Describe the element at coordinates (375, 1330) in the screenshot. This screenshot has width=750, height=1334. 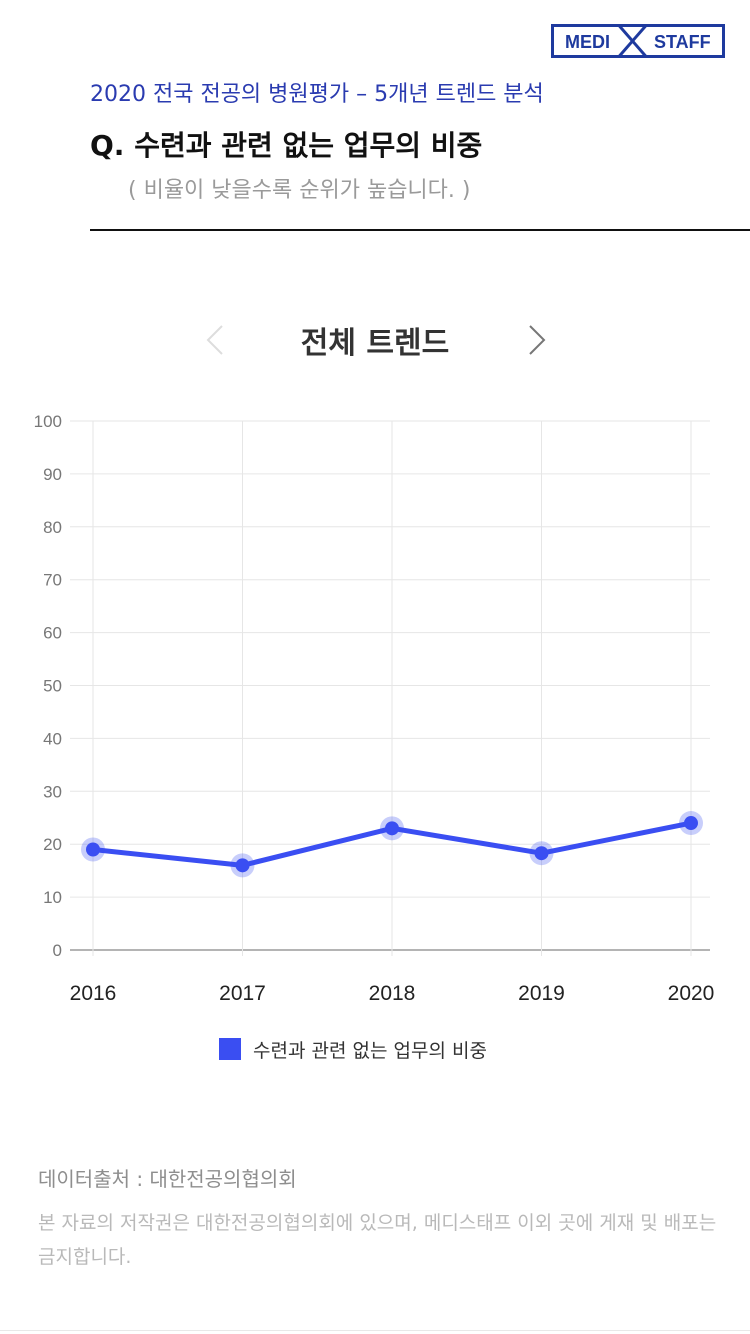
I see `bottom-divider` at that location.